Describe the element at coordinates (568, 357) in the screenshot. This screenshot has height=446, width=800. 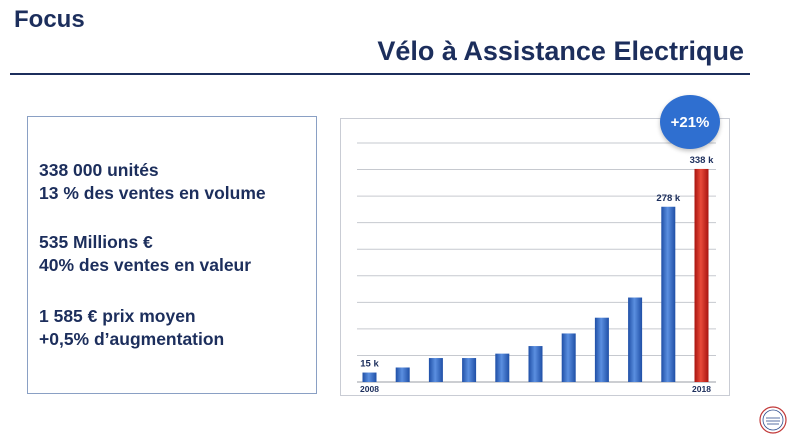
I see `bar-2014` at that location.